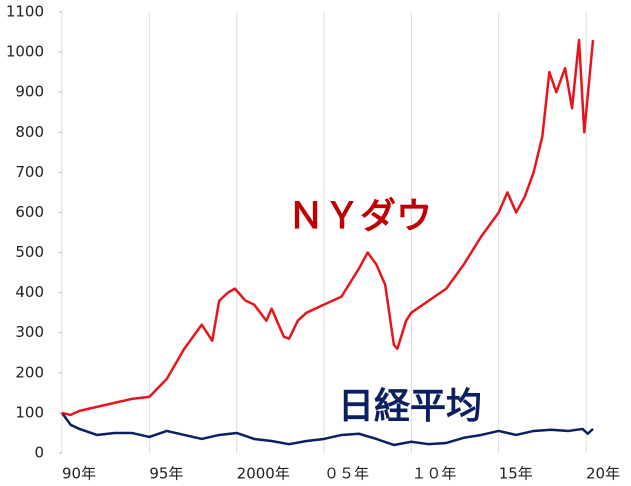 Image resolution: width=631 pixels, height=486 pixels. What do you see at coordinates (29, 252) in the screenshot?
I see `y-tick-label: 500` at bounding box center [29, 252].